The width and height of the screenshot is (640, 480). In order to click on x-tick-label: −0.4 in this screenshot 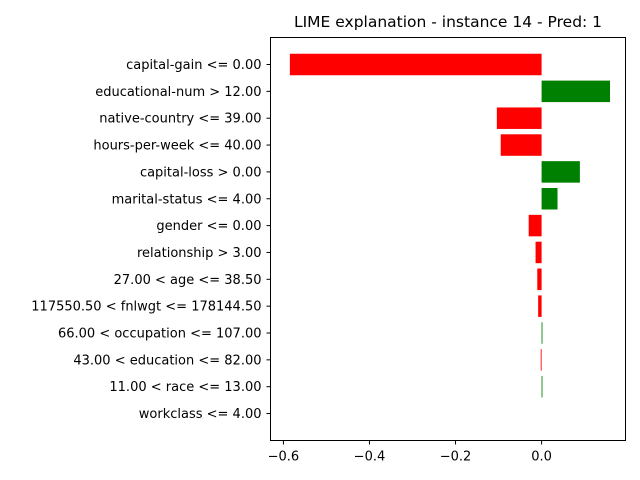, I will do `click(370, 457)`.